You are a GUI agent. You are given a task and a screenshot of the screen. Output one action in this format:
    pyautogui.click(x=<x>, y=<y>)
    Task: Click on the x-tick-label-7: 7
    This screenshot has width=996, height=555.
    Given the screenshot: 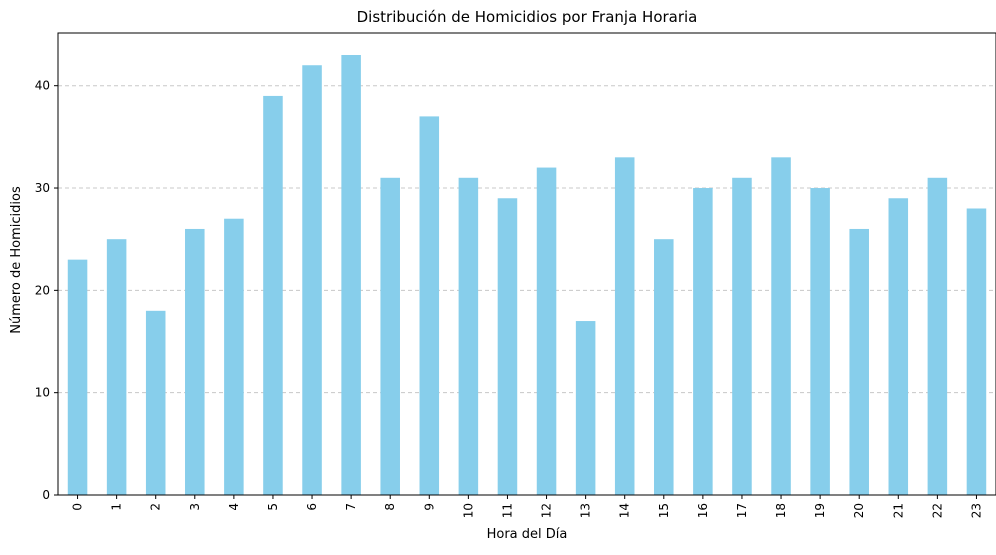 What is the action you would take?
    pyautogui.click(x=351, y=507)
    